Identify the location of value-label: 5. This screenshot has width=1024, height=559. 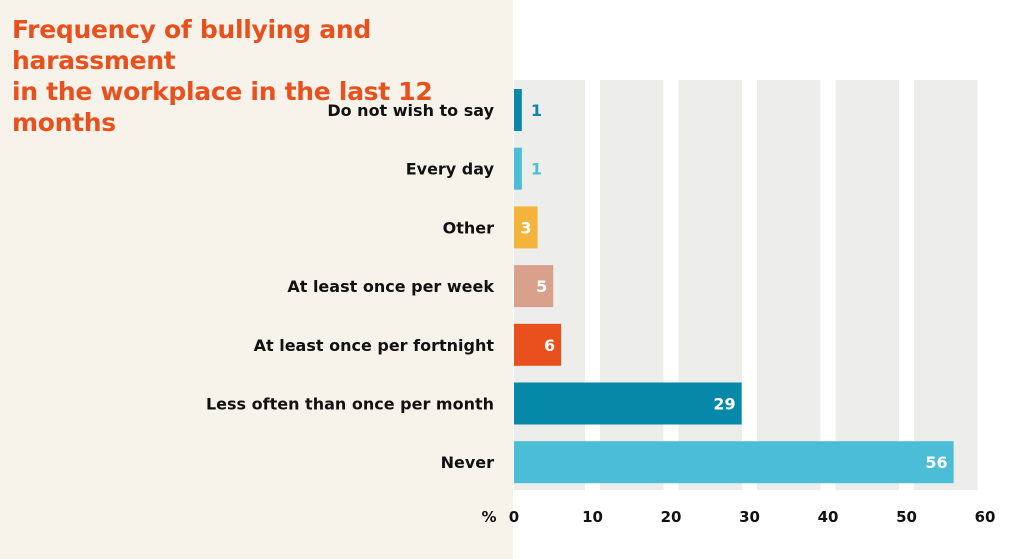
(541, 286).